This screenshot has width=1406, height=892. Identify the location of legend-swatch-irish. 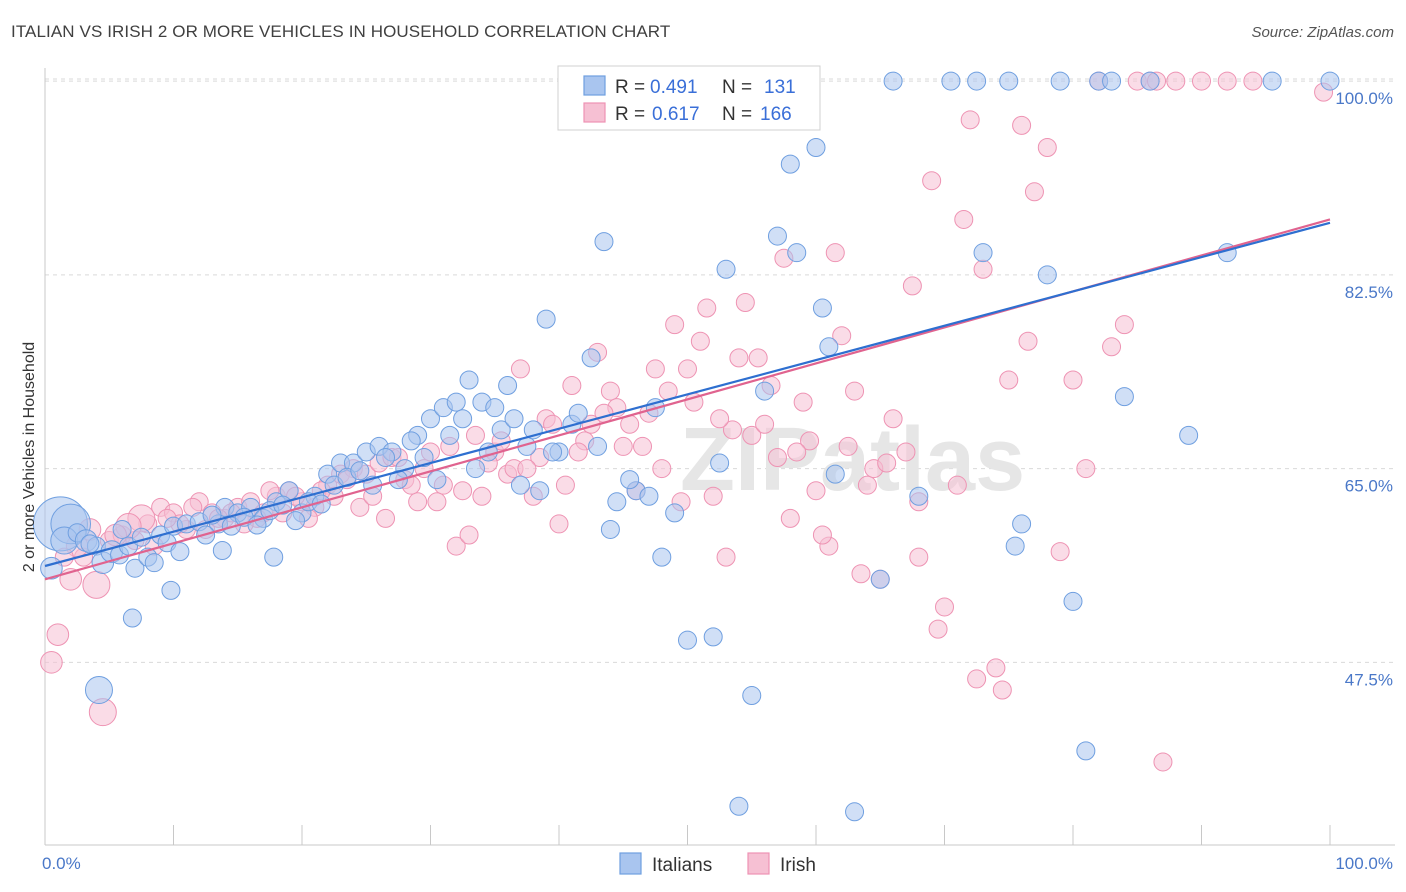
(594, 112).